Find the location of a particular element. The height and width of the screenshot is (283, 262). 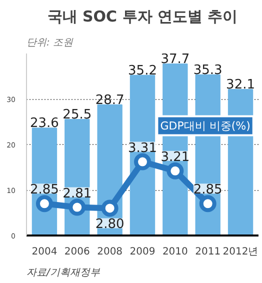

x-tick-label: 2009 is located at coordinates (143, 252).